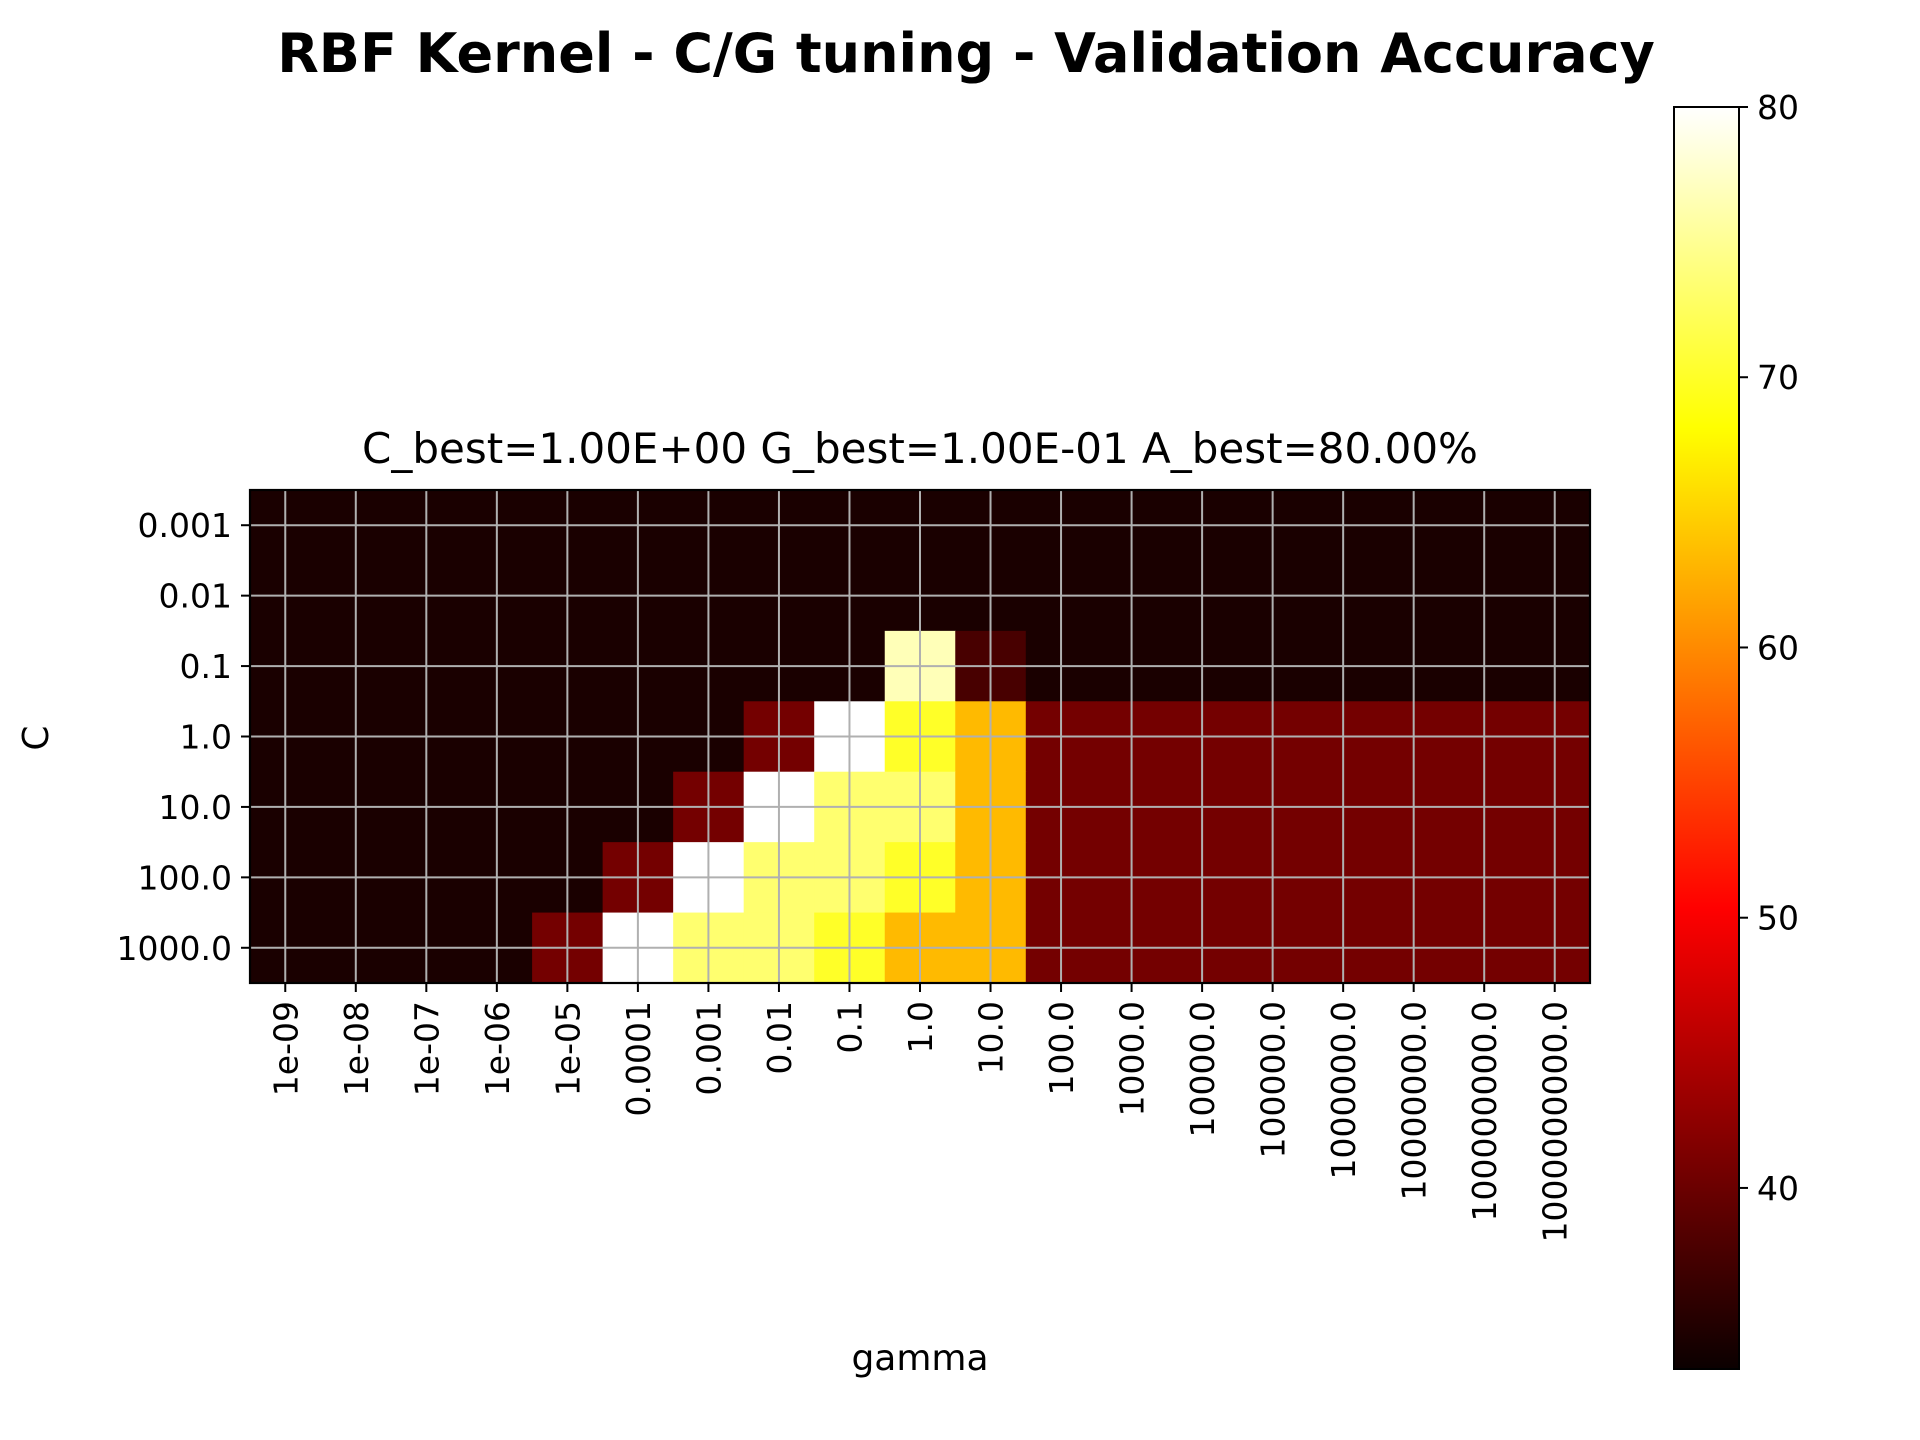 The image size is (1920, 1440). I want to click on x-tick-label: 100000000.0, so click(1484, 1111).